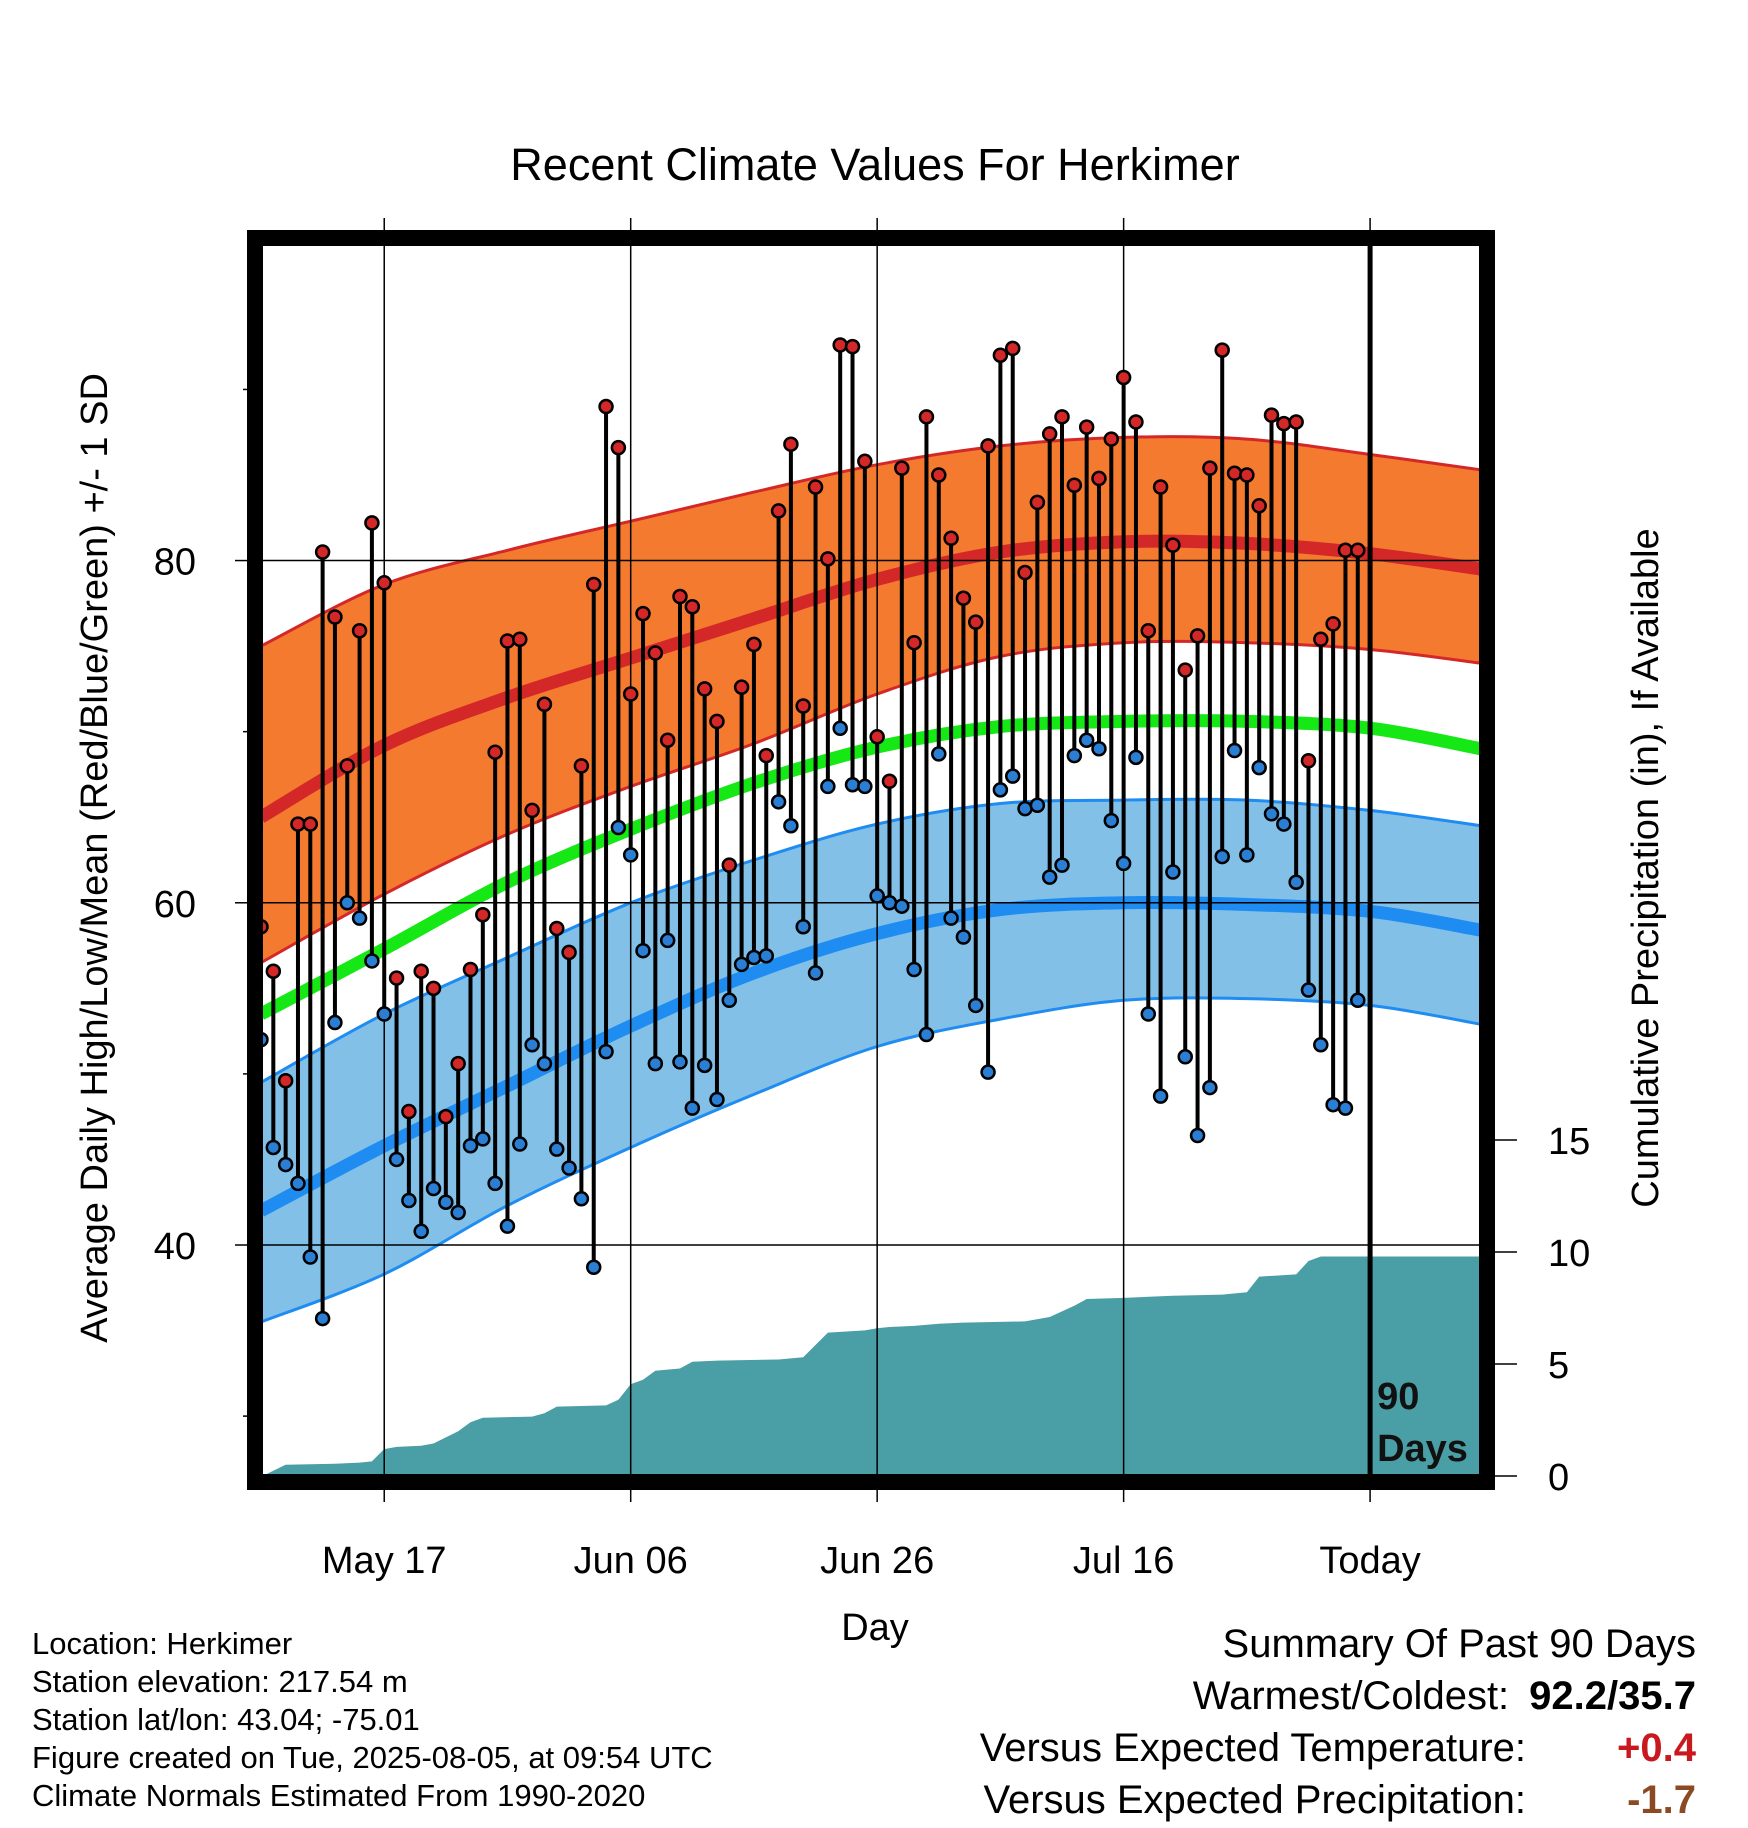 The height and width of the screenshot is (1828, 1748). I want to click on today-annotation: Days, so click(1422, 1449).